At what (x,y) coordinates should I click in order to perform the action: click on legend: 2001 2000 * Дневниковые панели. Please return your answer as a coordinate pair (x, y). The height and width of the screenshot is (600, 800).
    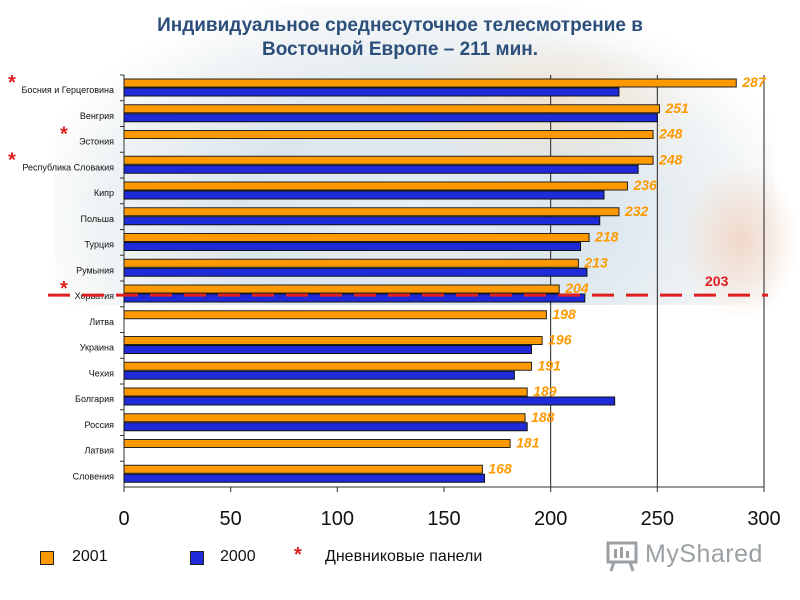
    Looking at the image, I should click on (400, 559).